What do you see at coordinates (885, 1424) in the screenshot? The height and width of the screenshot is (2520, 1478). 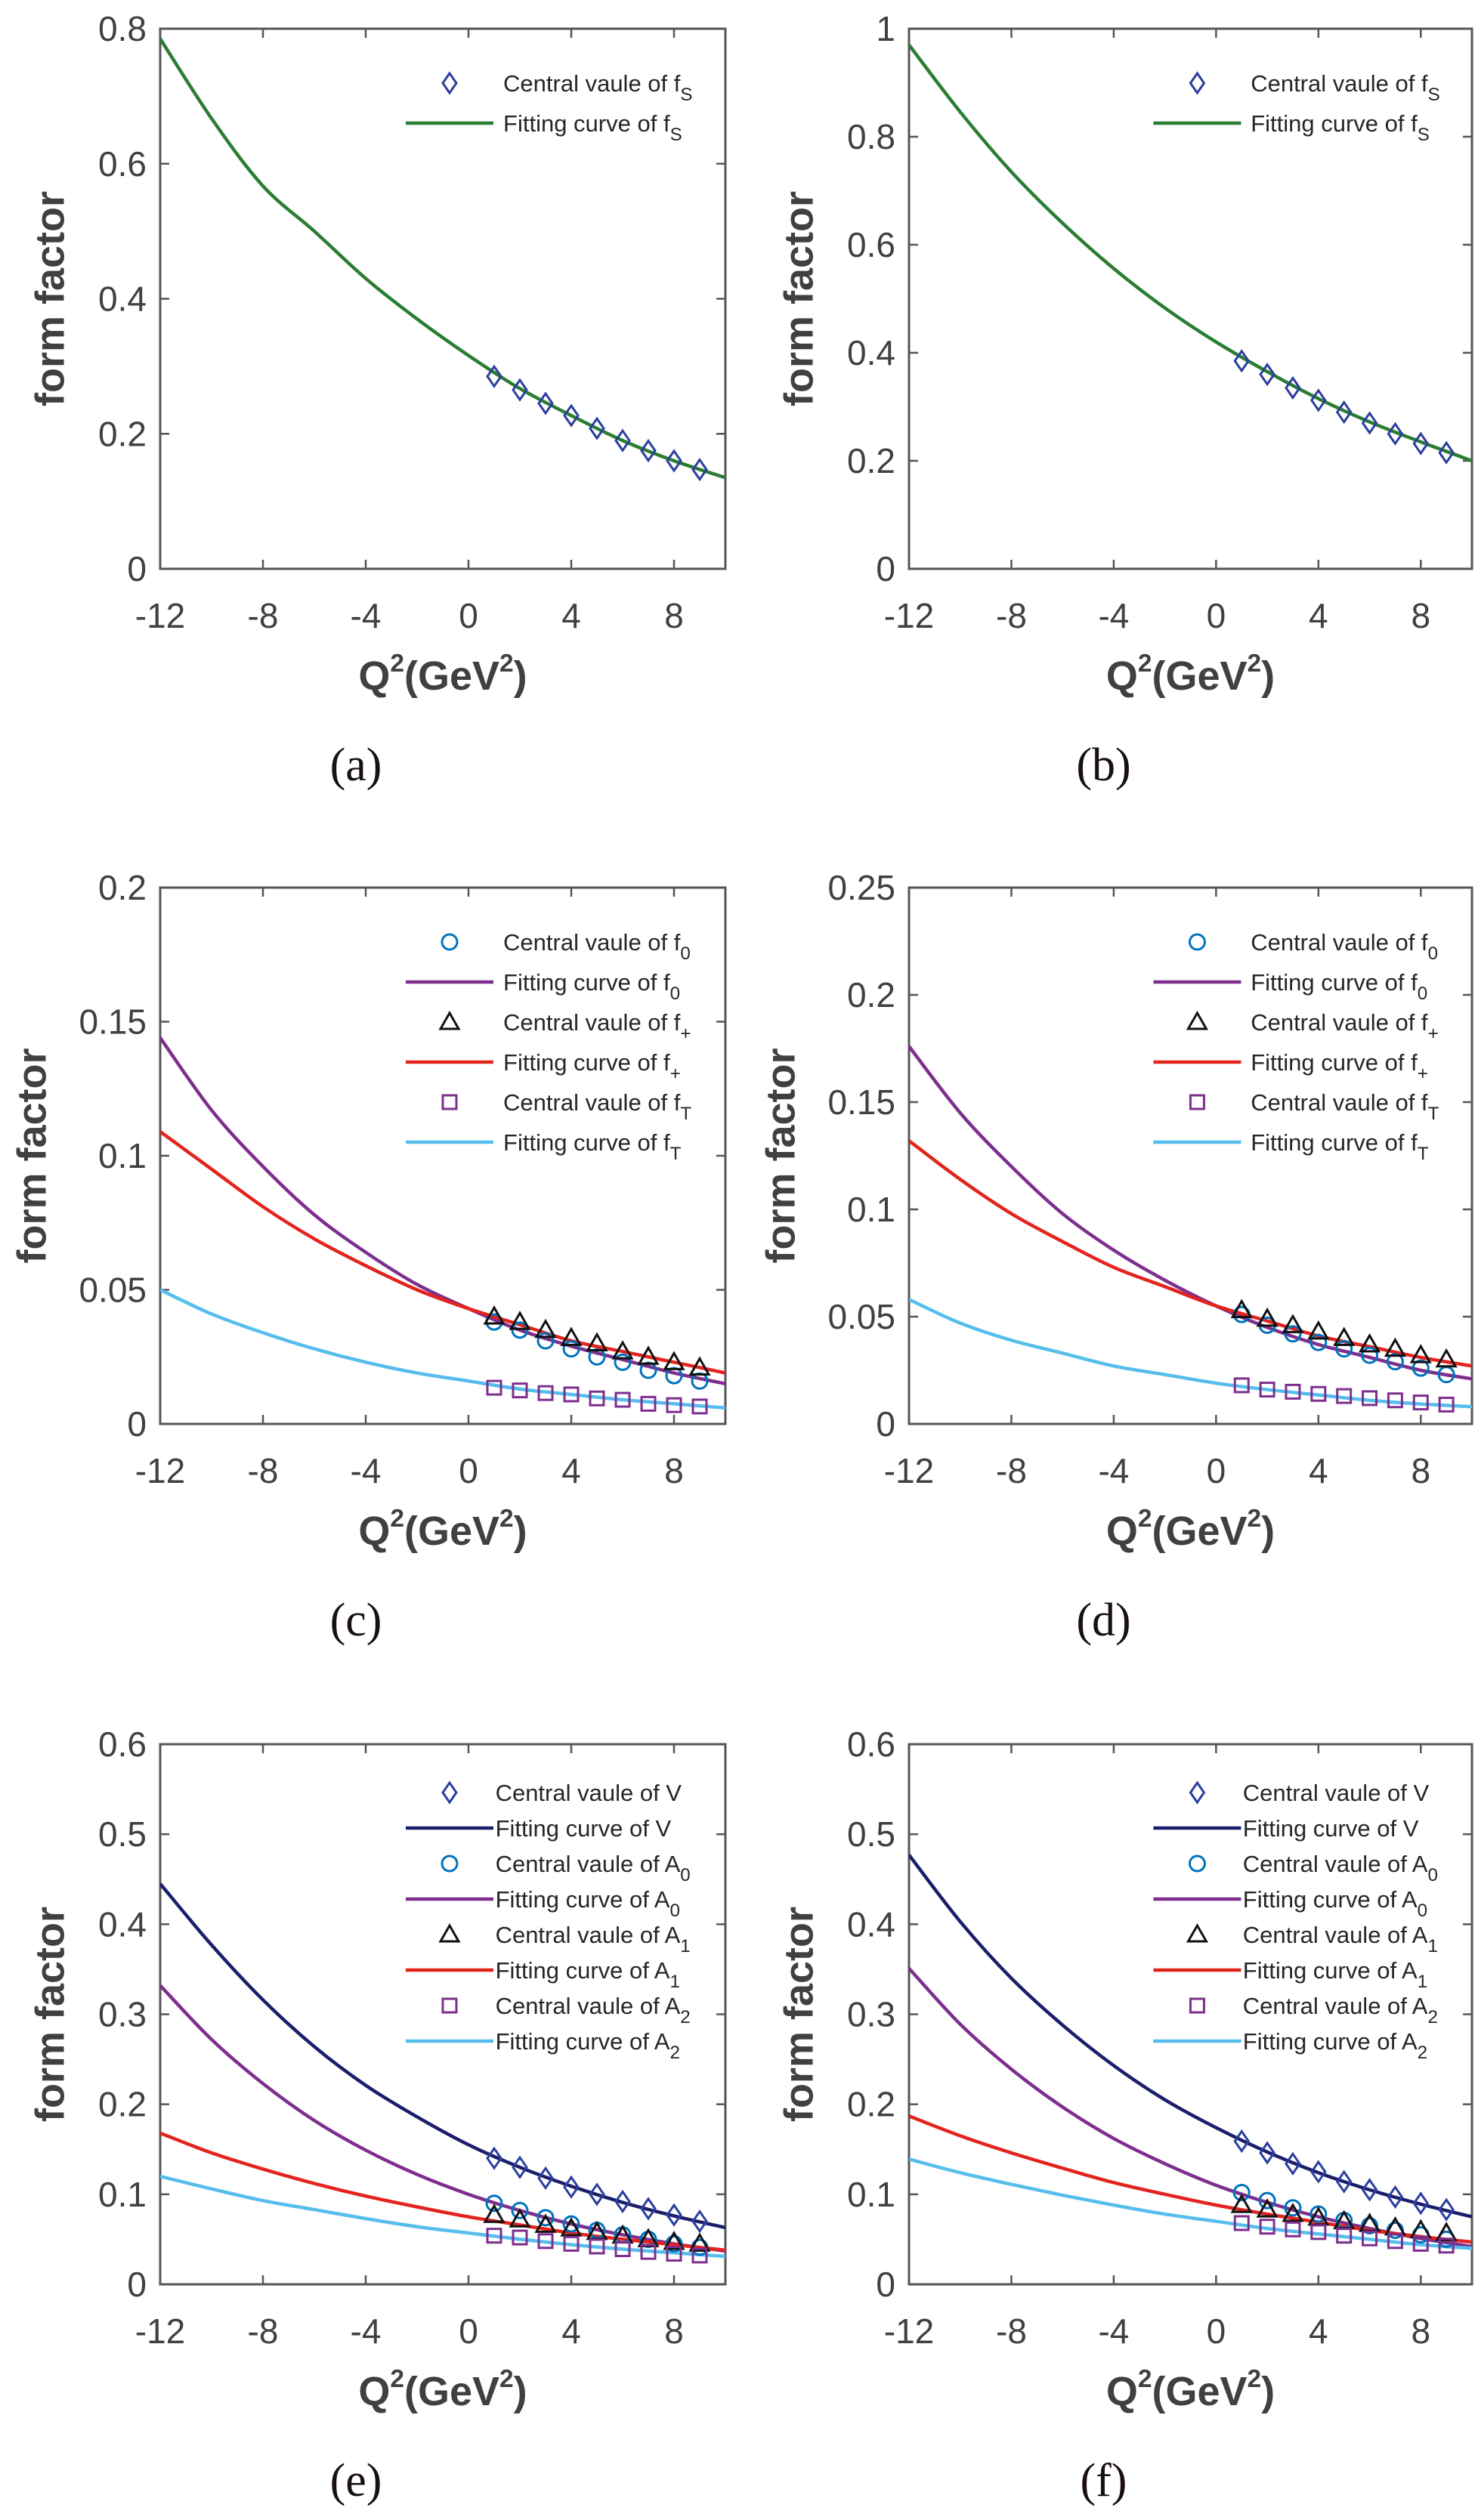 I see `y-tick-label: 0` at bounding box center [885, 1424].